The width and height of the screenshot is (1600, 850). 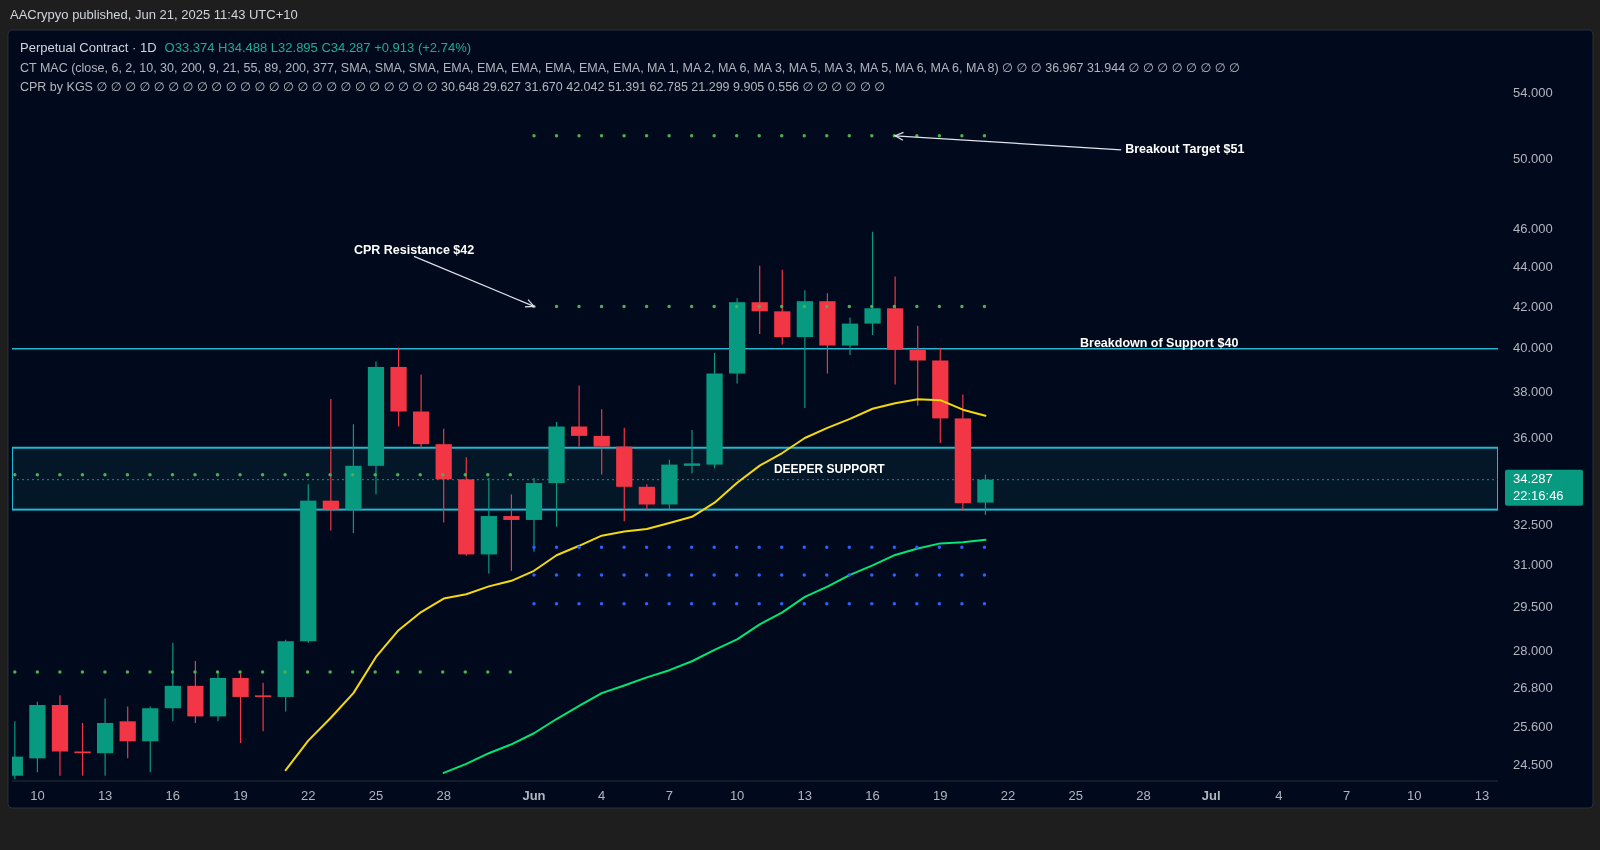 What do you see at coordinates (1533, 306) in the screenshot?
I see `y-tick-label: 42.000` at bounding box center [1533, 306].